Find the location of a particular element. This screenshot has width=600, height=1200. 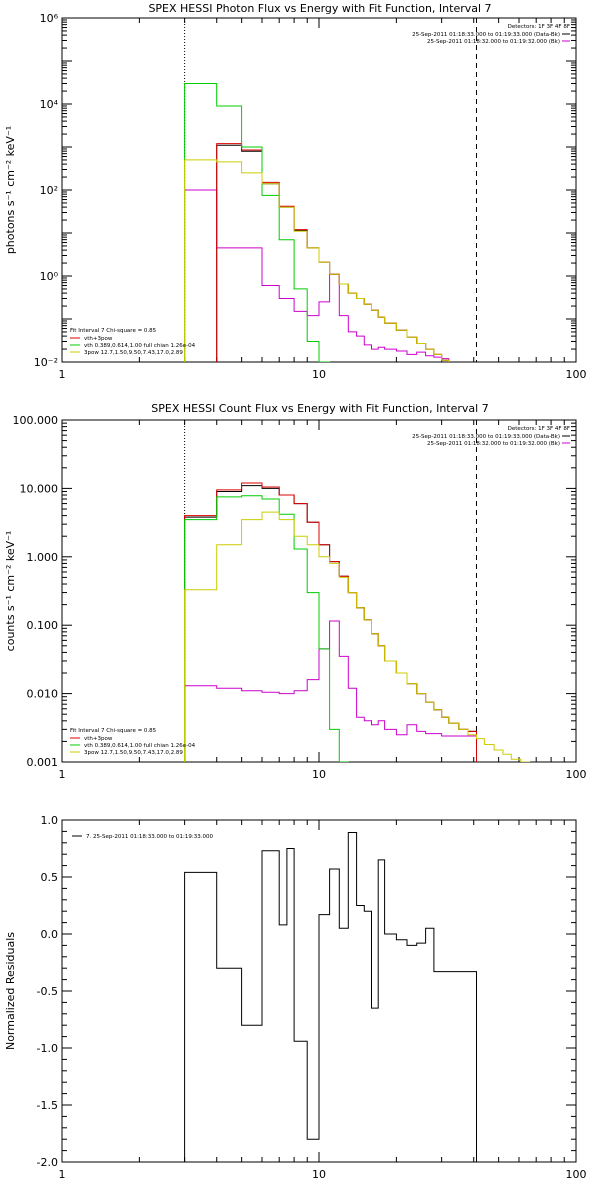

panel-count-flux-legend-entry: 3pow 12.7,1.50,9.50,7.43,17.0,2.89 is located at coordinates (133, 753).